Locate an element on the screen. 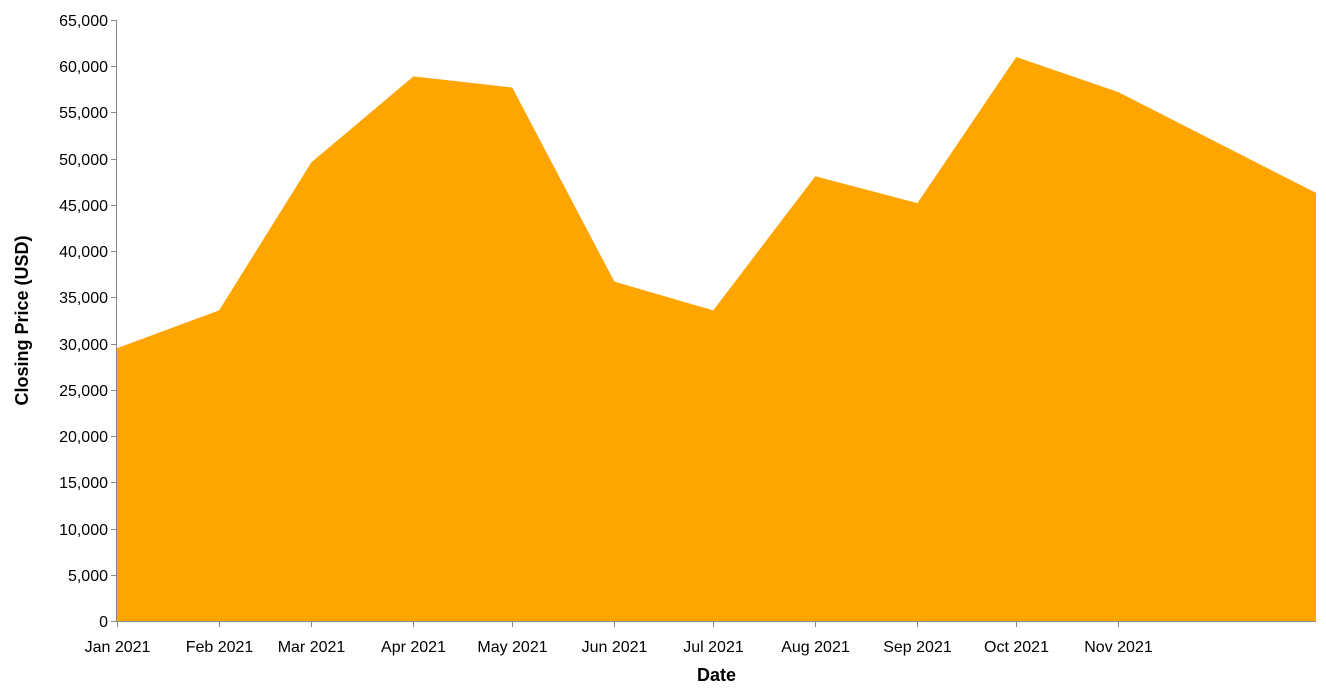 This screenshot has width=1326, height=694. y-tick-label: 10,000 is located at coordinates (83, 530).